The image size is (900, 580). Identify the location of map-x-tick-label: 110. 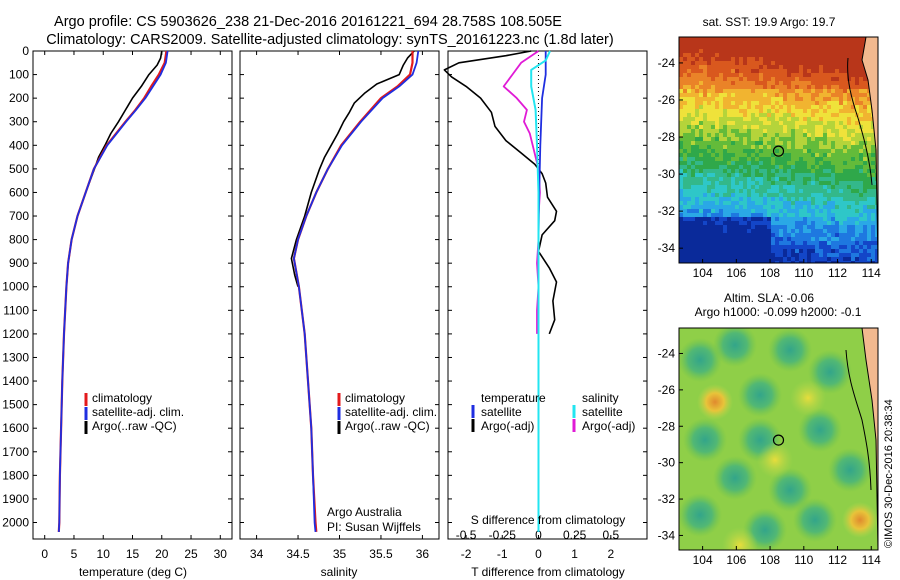
(803, 273).